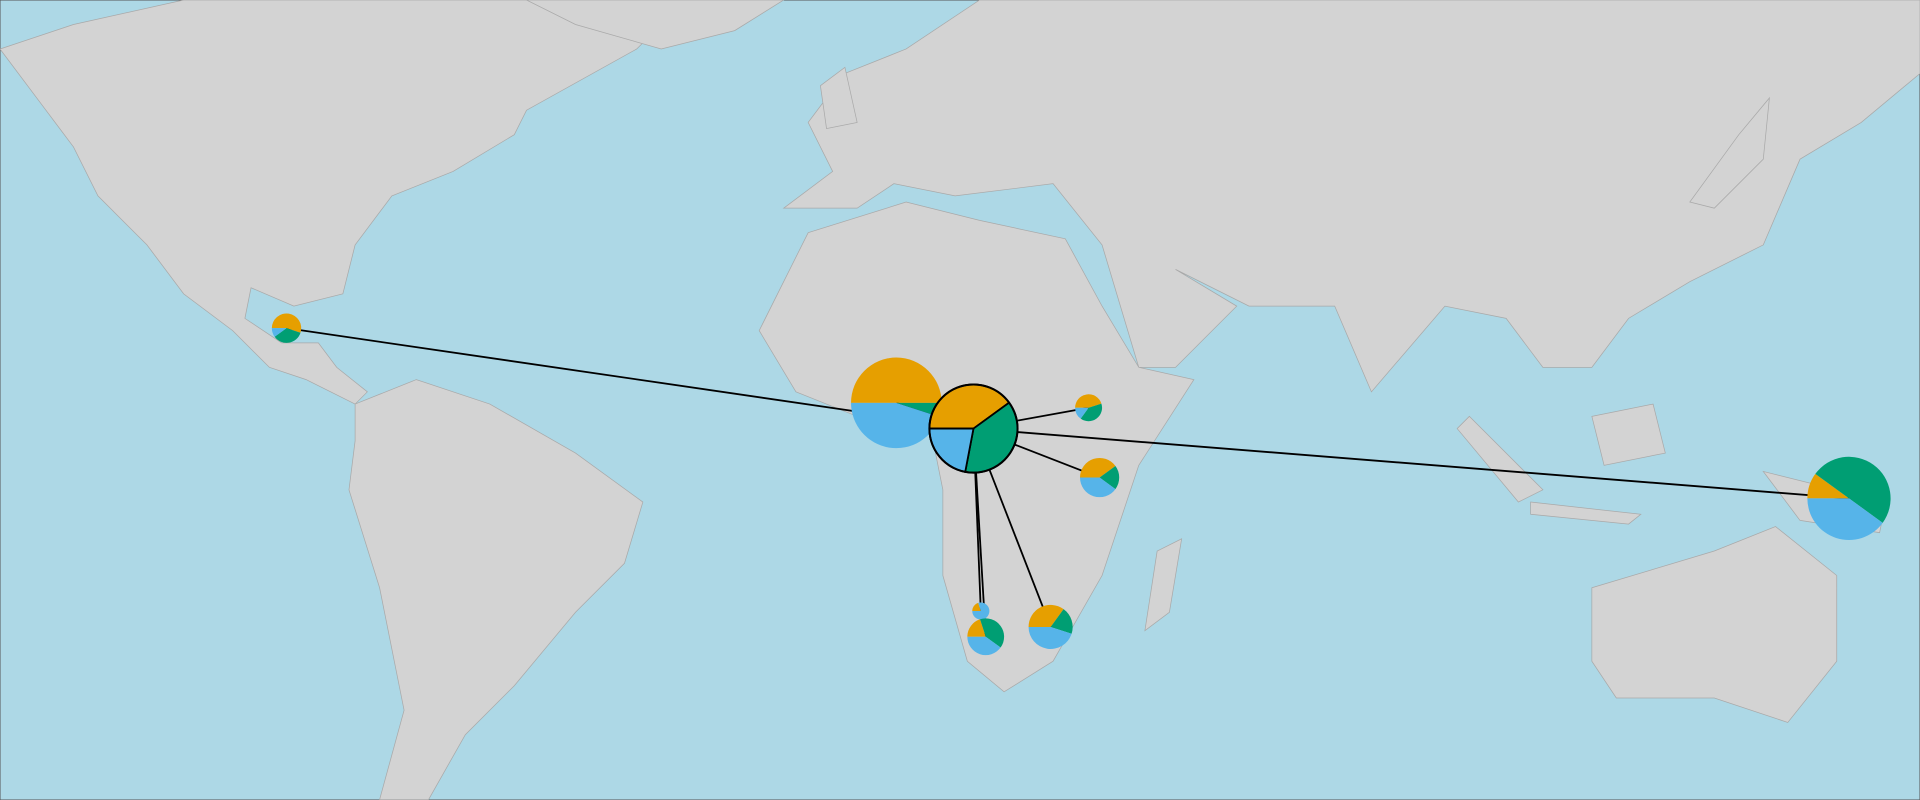  I want to click on australia, so click(1714, 624).